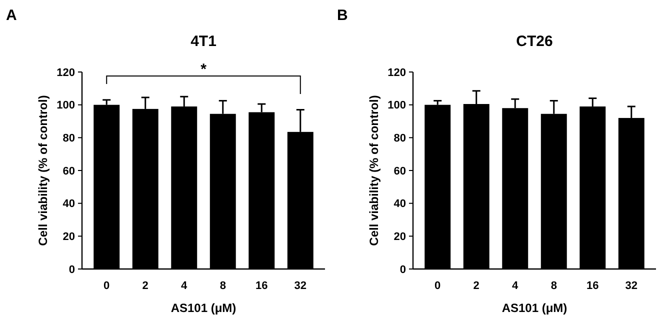  Describe the element at coordinates (11, 15) in the screenshot. I see `text: A` at that location.